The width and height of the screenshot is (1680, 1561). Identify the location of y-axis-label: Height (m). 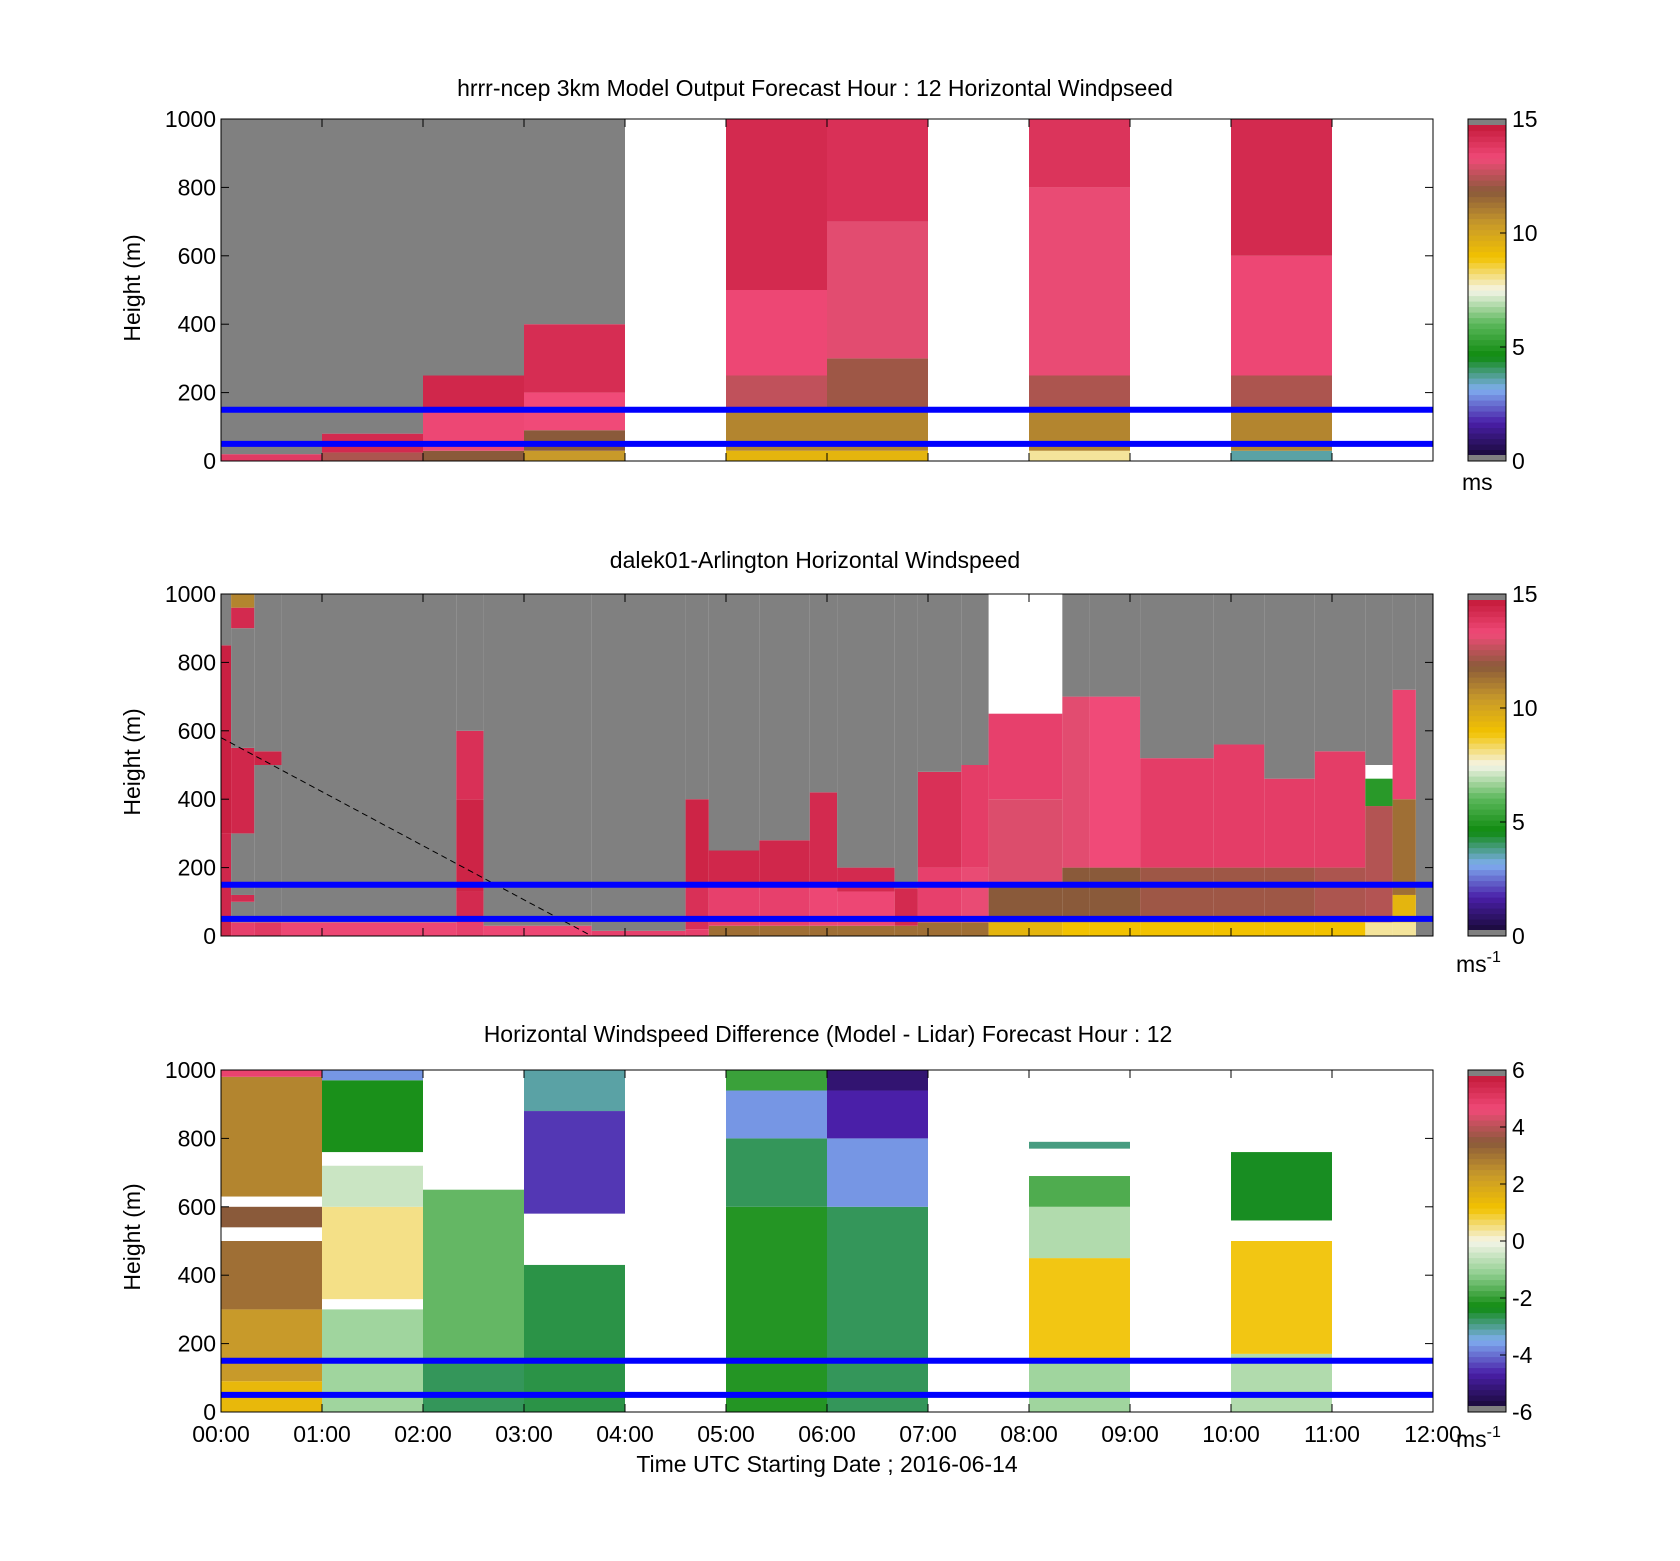
(132, 287).